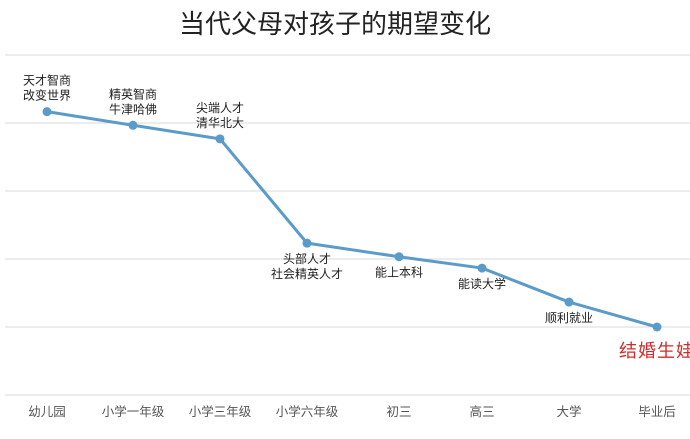  Describe the element at coordinates (568, 411) in the screenshot. I see `x-tick-label: 大学` at that location.